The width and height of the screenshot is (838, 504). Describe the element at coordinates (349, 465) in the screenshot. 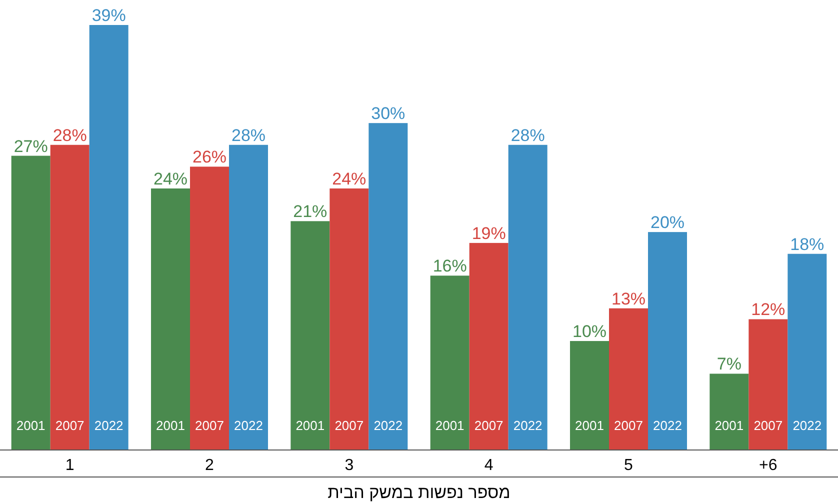

I see `x-tick-label: 3` at that location.